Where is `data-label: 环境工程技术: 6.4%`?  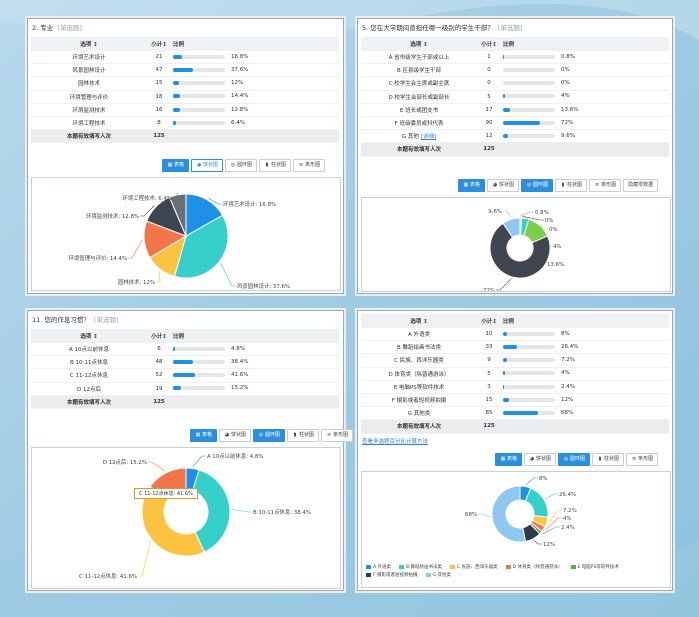 data-label: 环境工程技术: 6.4% is located at coordinates (147, 198).